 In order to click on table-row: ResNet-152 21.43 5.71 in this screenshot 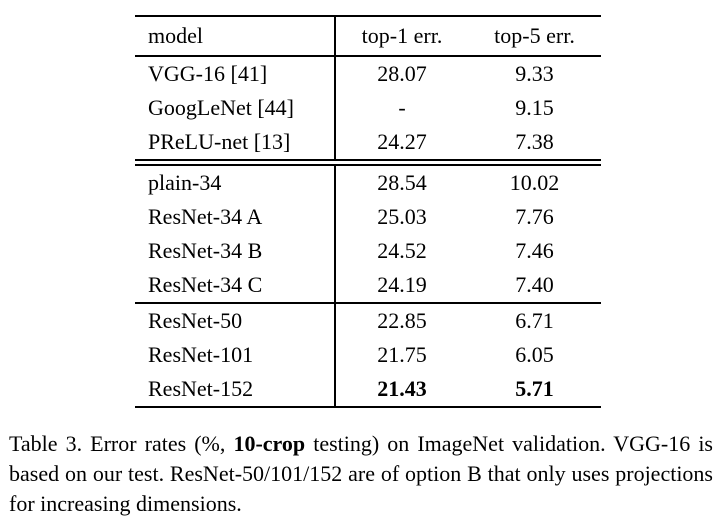, I will do `click(368, 389)`.